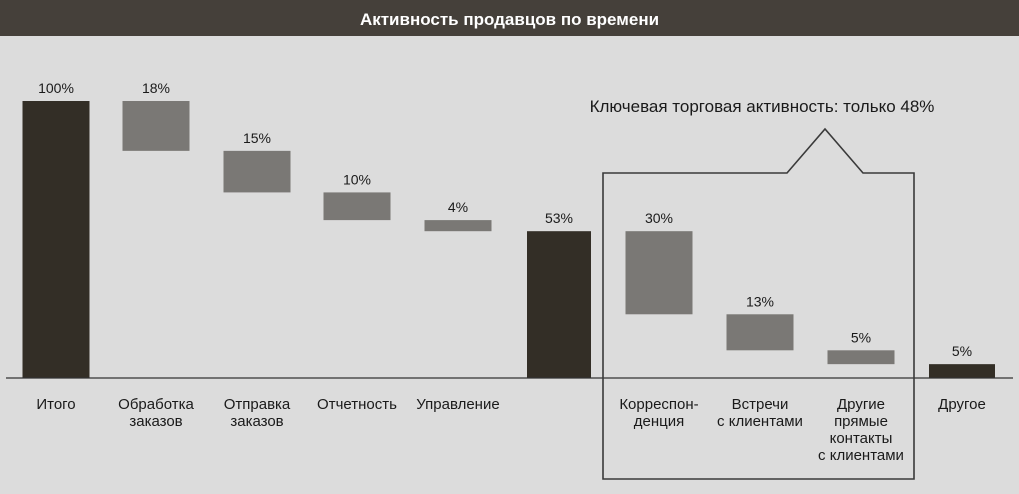 The height and width of the screenshot is (494, 1019). I want to click on callout-text: Ключевая торговая активность: только 48%, so click(762, 106).